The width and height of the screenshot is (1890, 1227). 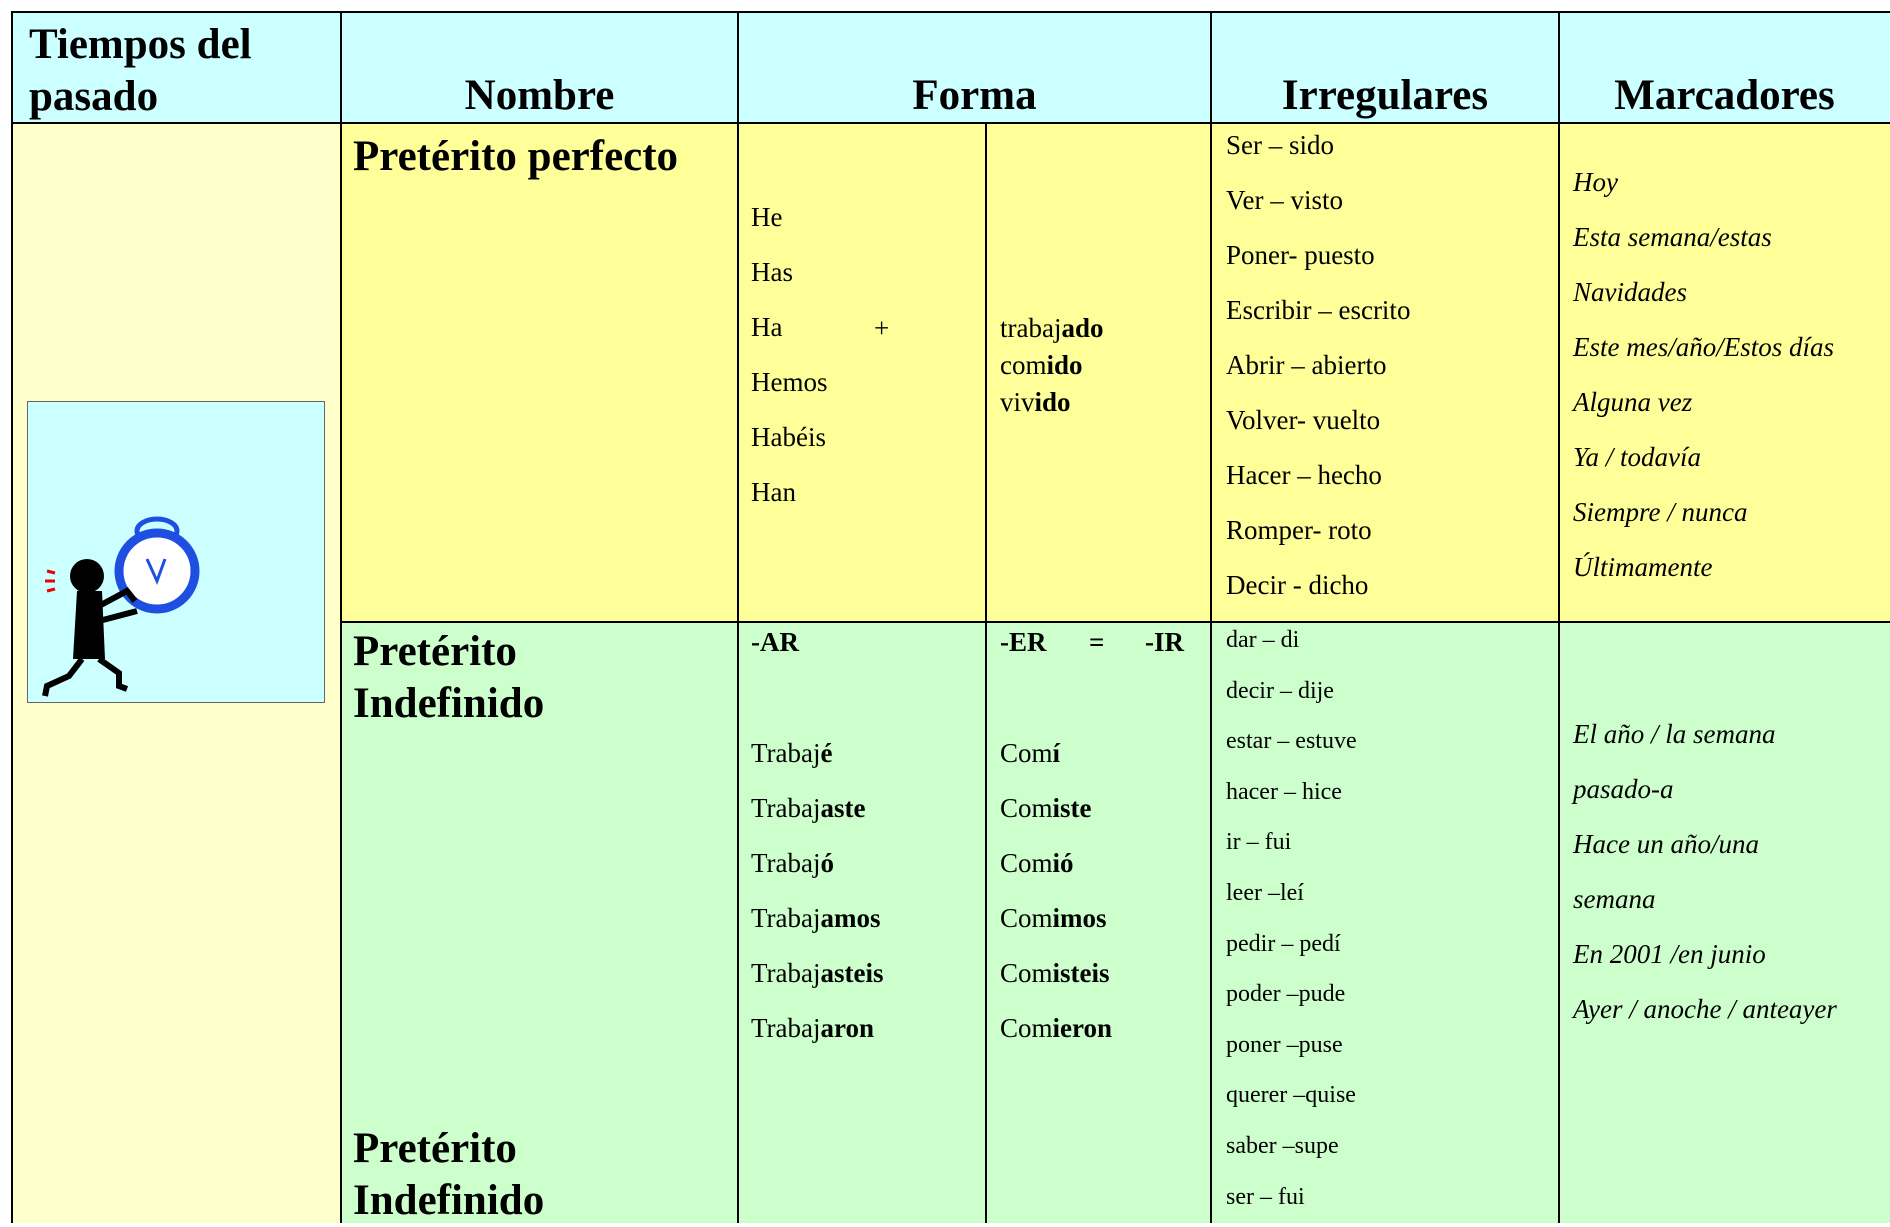 What do you see at coordinates (1056, 753) in the screenshot?
I see `ending: í` at bounding box center [1056, 753].